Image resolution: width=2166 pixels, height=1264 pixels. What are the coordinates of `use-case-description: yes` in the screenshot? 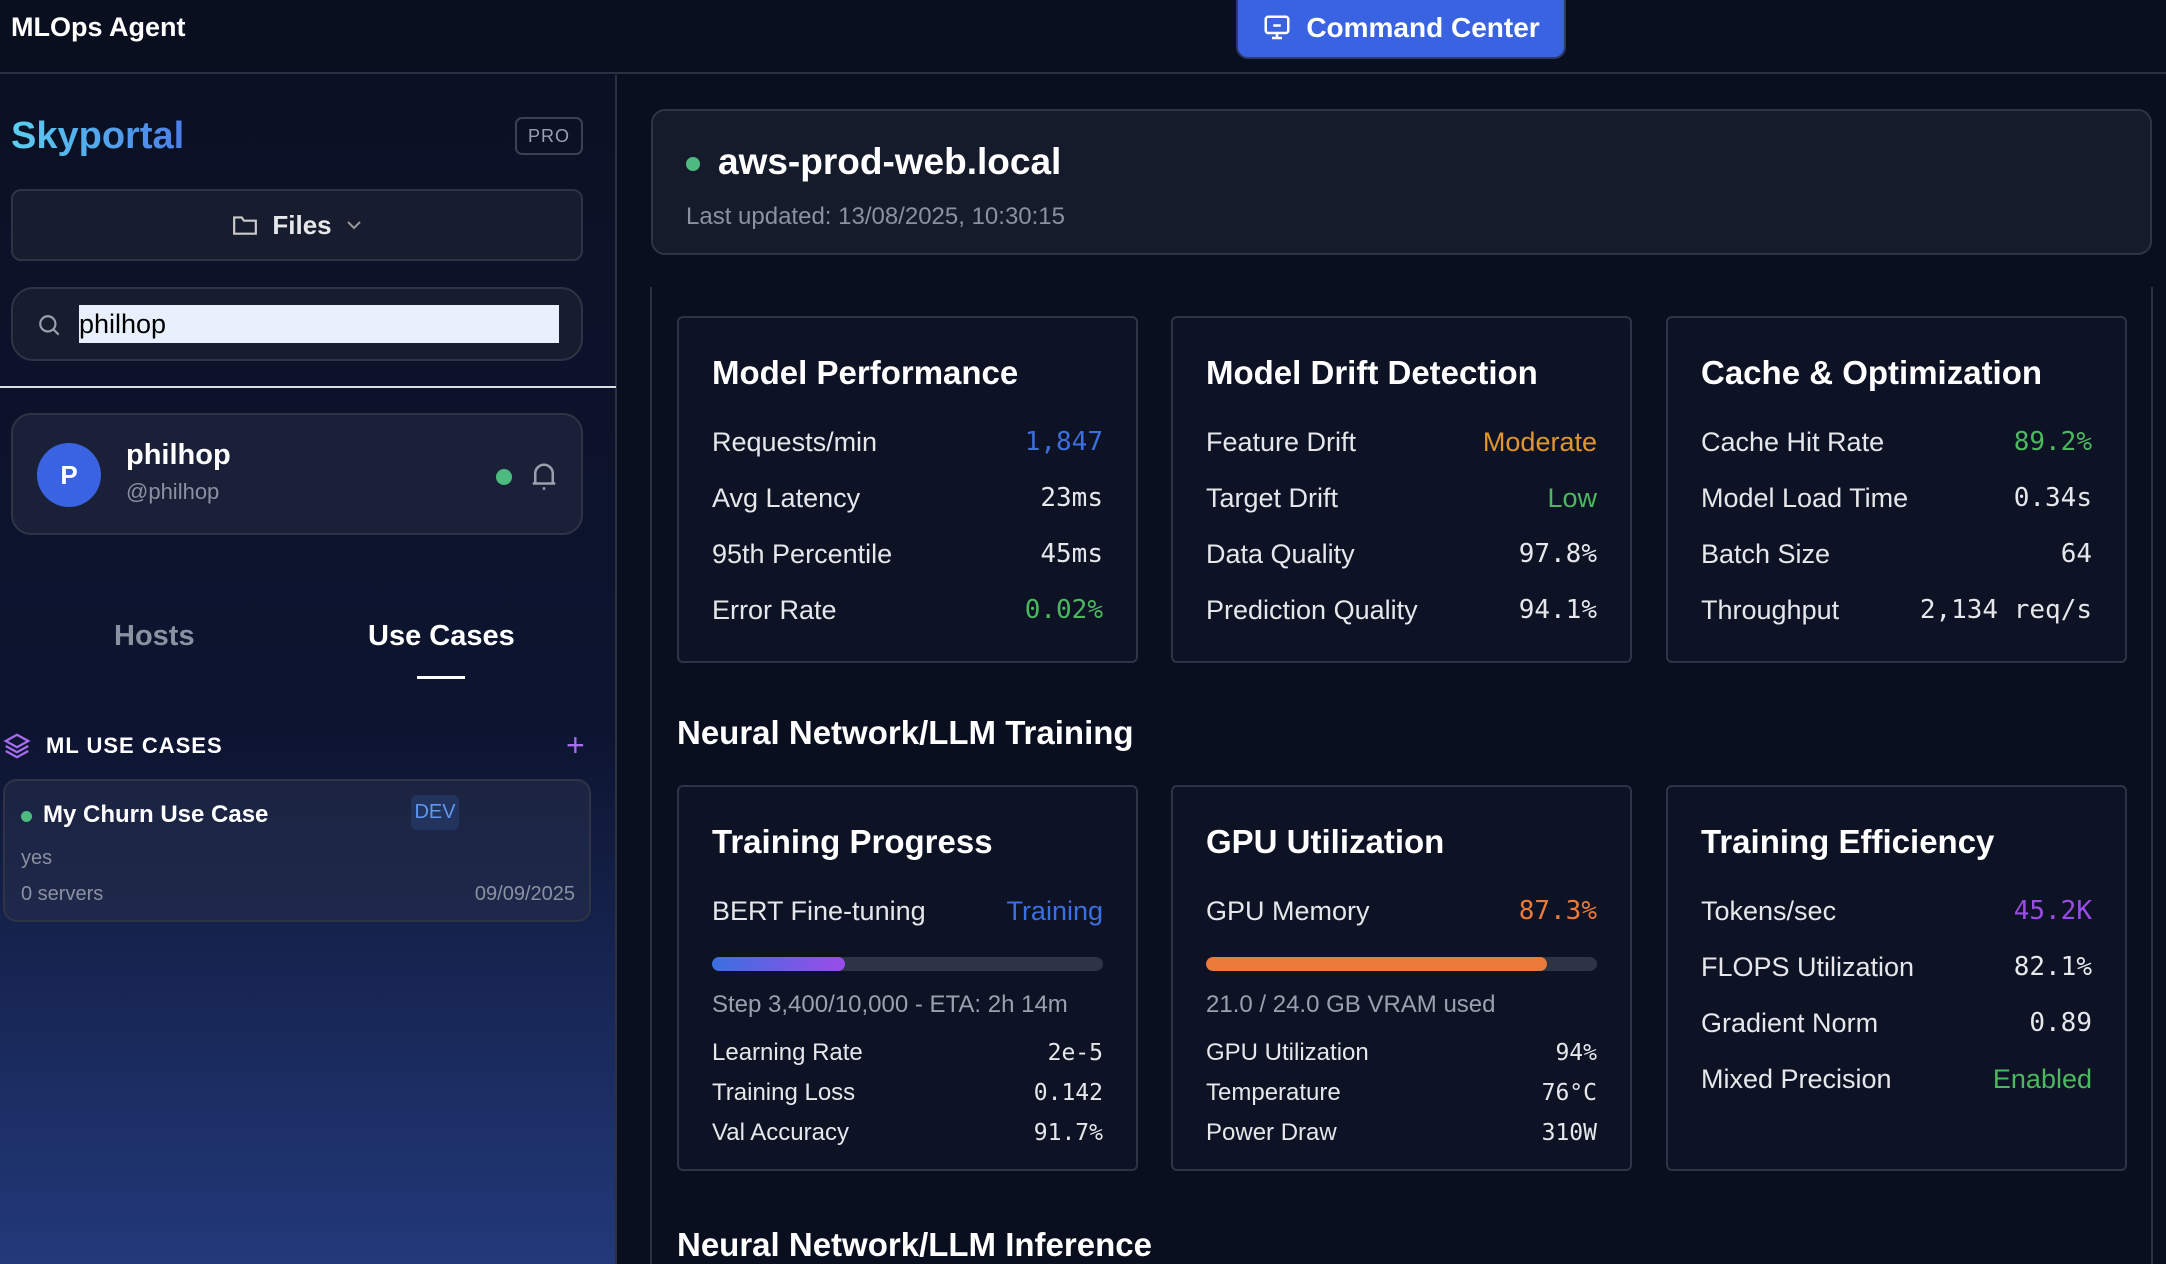 It's located at (37, 858).